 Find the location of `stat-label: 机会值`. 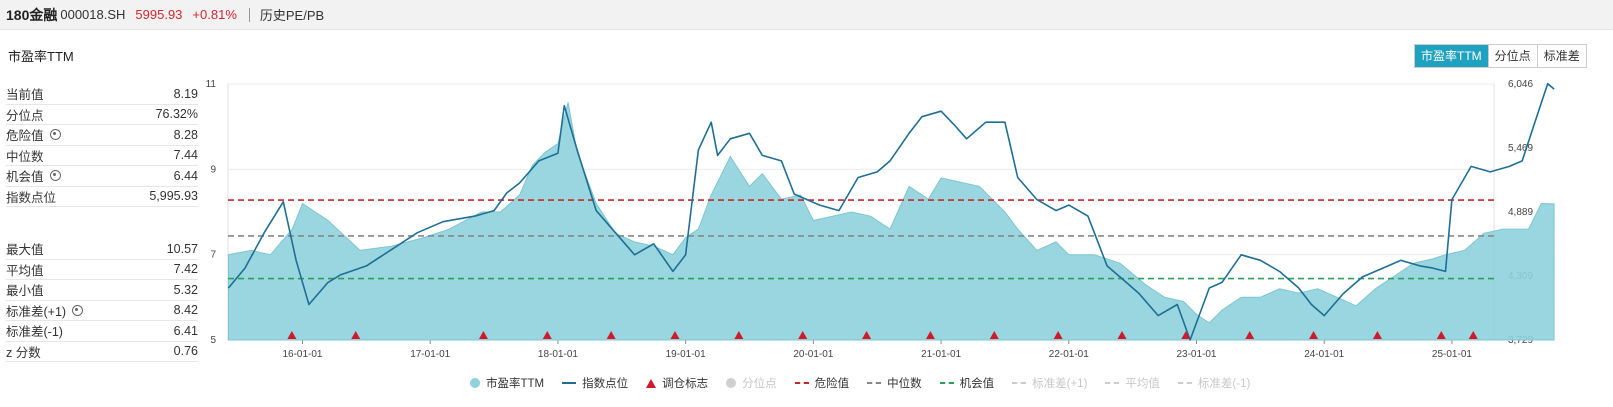

stat-label: 机会值 is located at coordinates (25, 177).